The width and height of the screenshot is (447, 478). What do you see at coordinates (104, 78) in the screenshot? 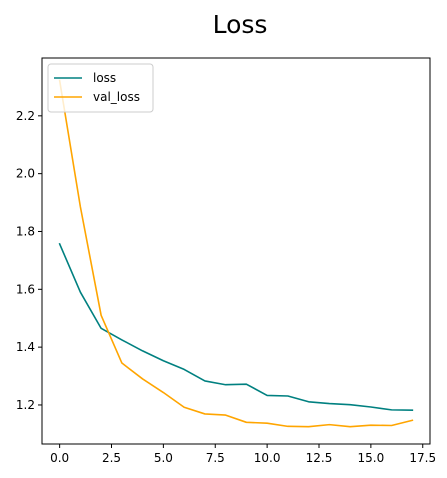
I see `legend-label: loss` at bounding box center [104, 78].